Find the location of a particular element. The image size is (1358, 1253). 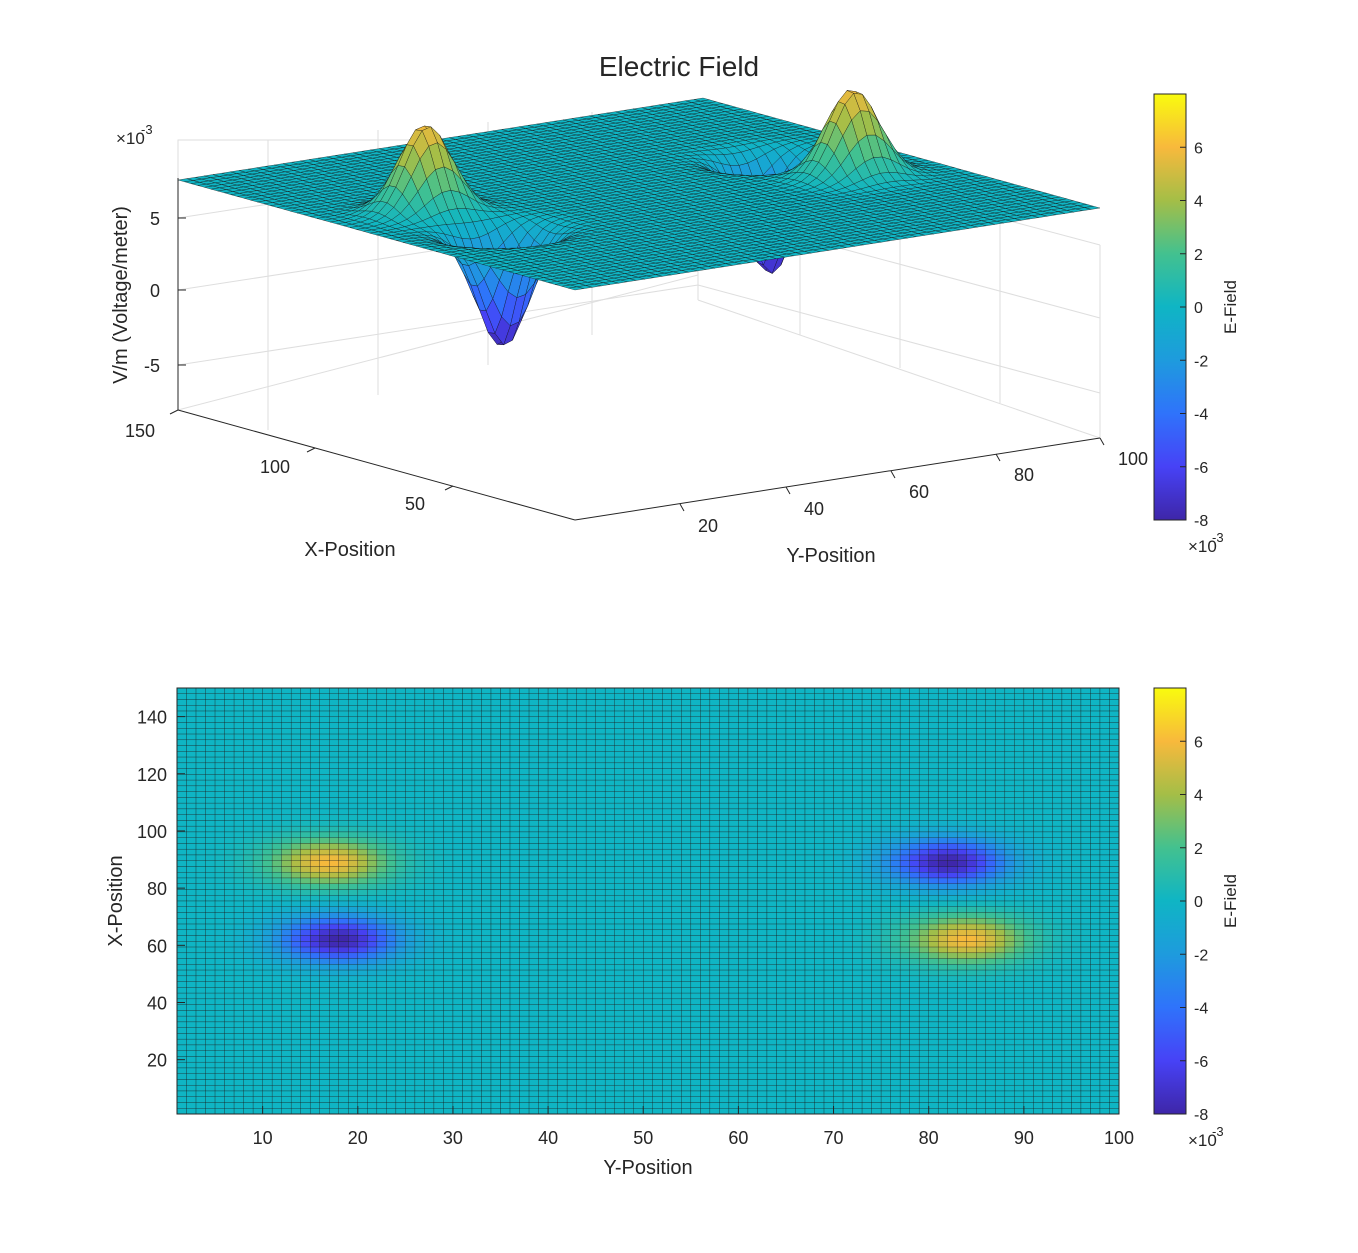

ypos-tick-label: 60 is located at coordinates (919, 492).